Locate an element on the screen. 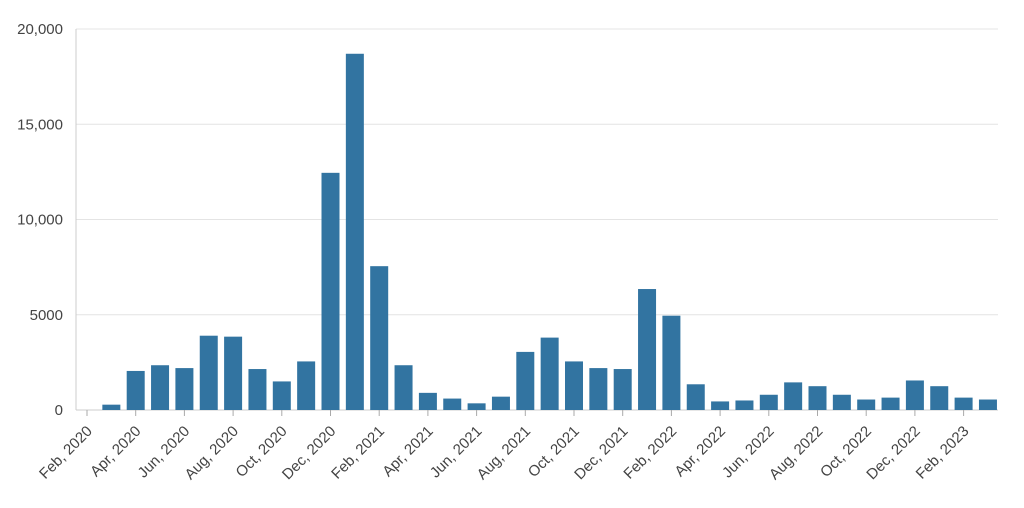 This screenshot has width=1024, height=508. y-tick-label: 5000 is located at coordinates (46, 315).